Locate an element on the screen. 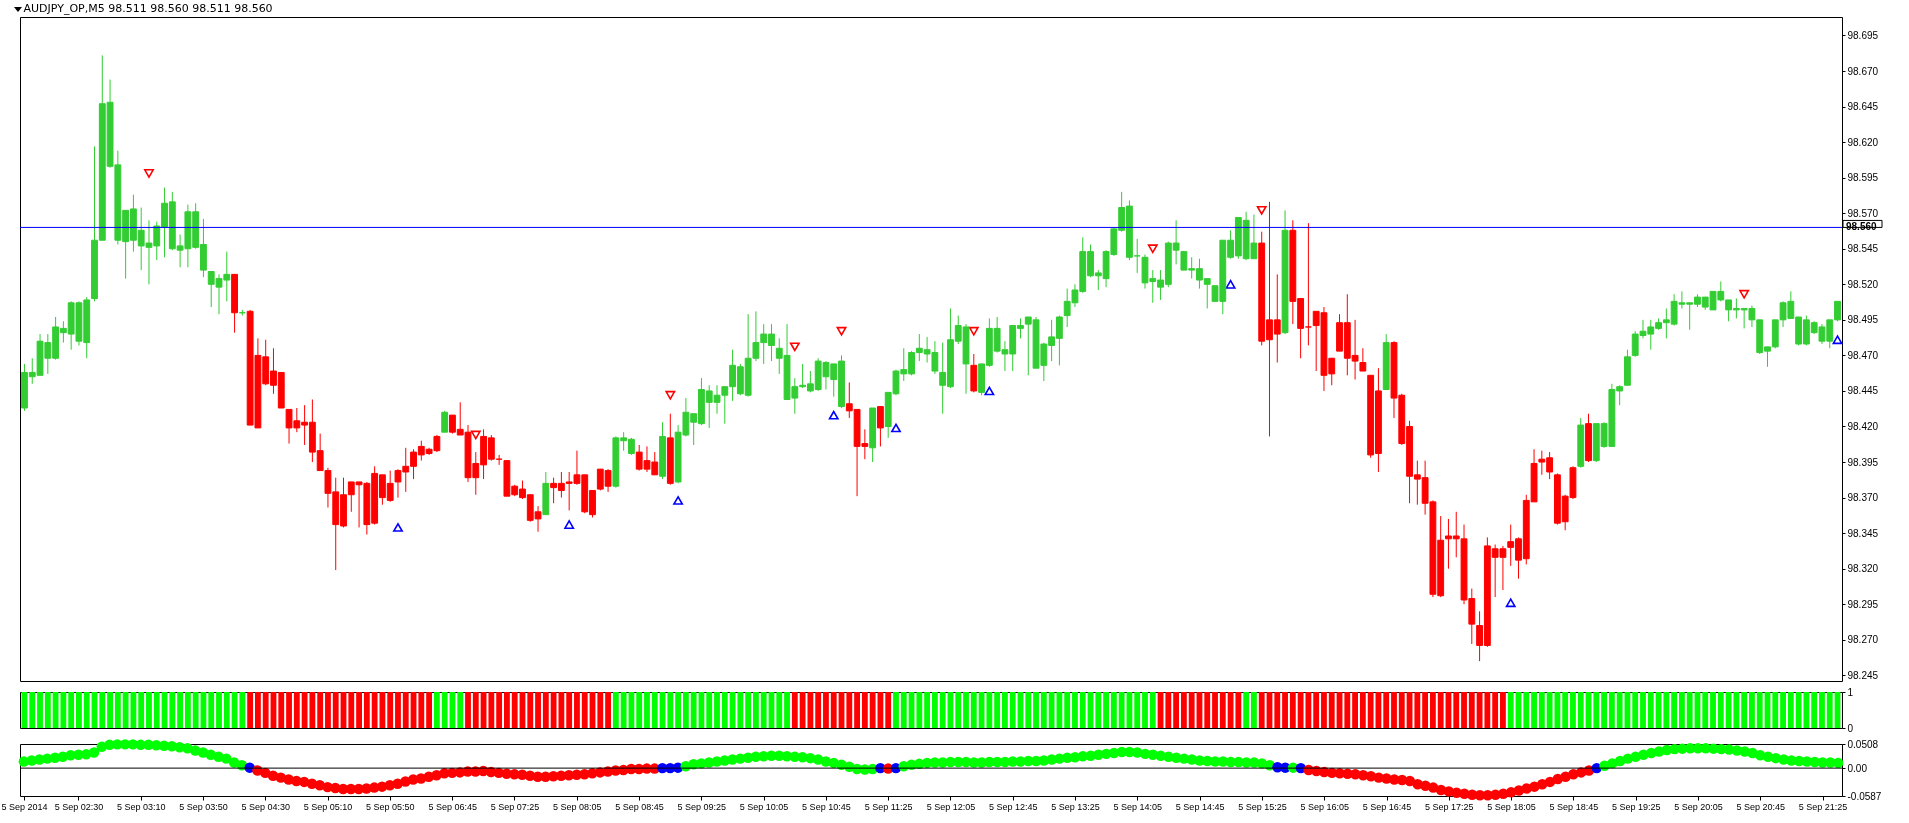 The height and width of the screenshot is (823, 1909). x-tick-label: 5 Sep 03:50 is located at coordinates (203, 806).